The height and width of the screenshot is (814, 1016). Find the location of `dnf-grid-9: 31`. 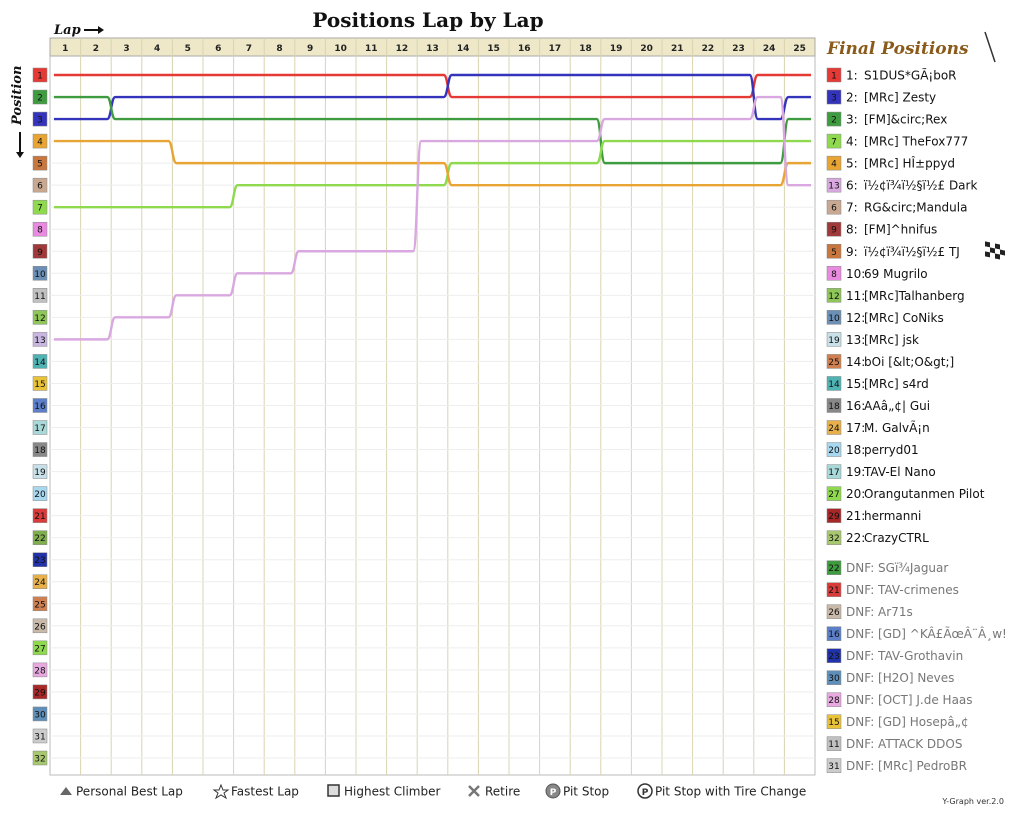

dnf-grid-9: 31 is located at coordinates (833, 767).